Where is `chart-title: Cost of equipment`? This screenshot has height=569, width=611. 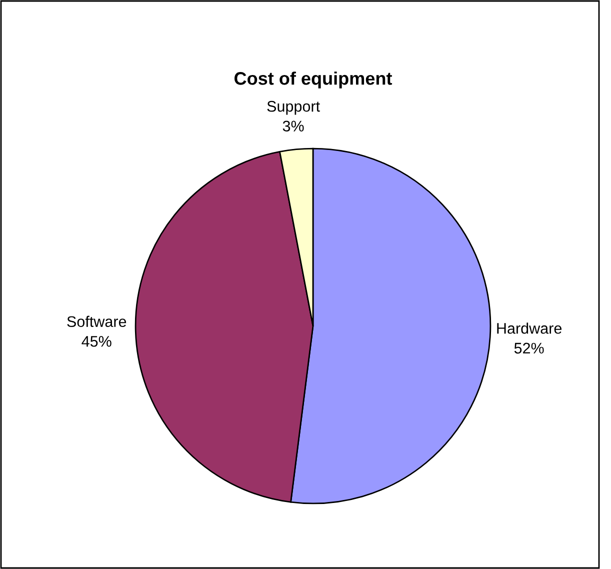
chart-title: Cost of equipment is located at coordinates (313, 80).